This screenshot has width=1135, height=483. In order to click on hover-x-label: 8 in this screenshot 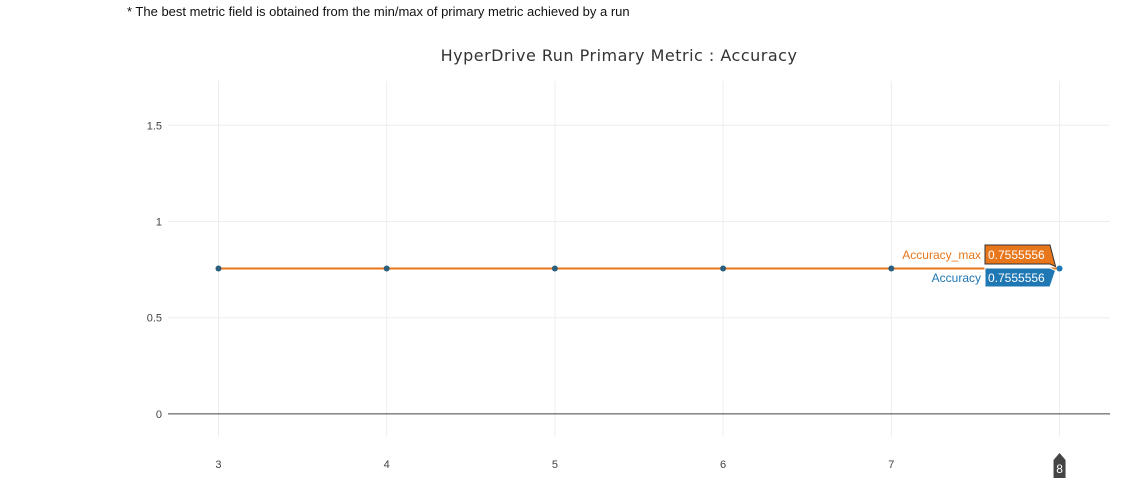, I will do `click(1059, 469)`.